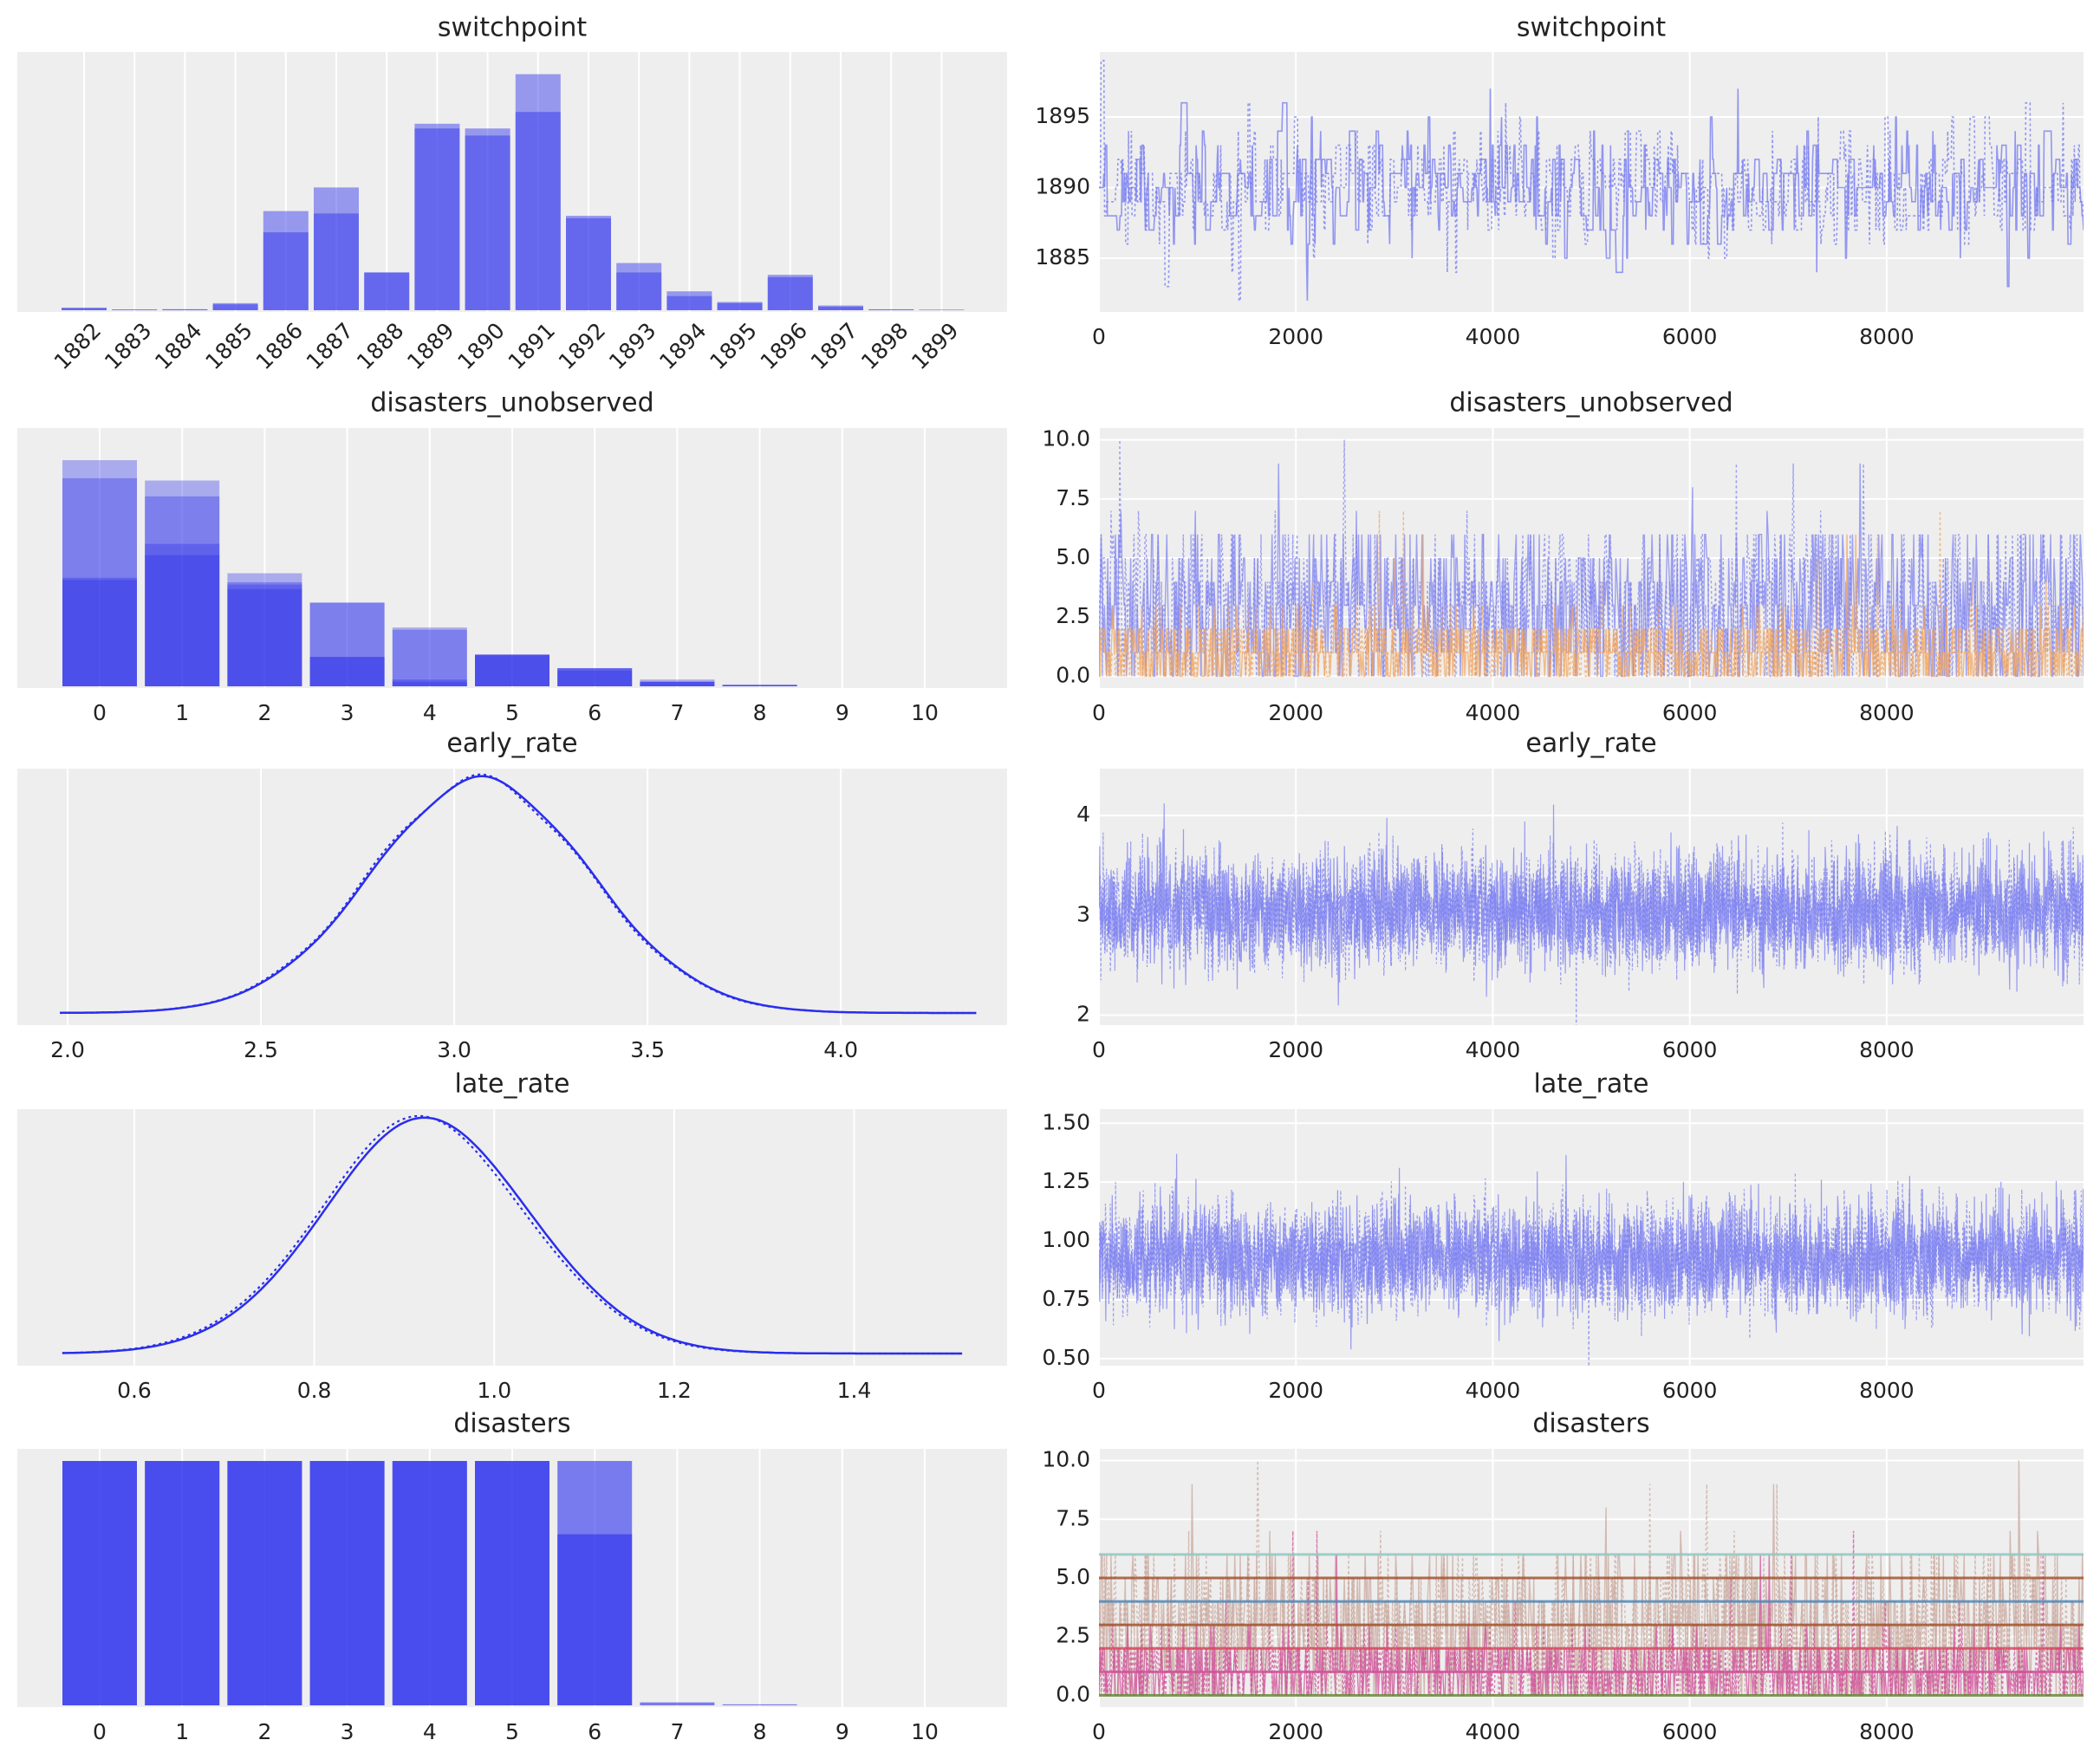  Describe the element at coordinates (1083, 913) in the screenshot. I see `tick-label-y: 3` at that location.